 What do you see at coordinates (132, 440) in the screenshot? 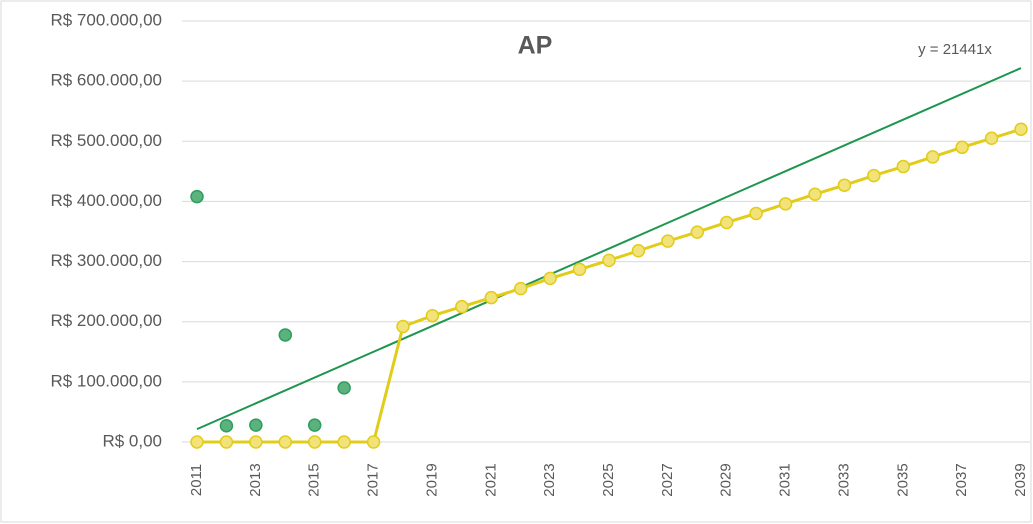
I see `y-tick-label: R$ 0,00` at bounding box center [132, 440].